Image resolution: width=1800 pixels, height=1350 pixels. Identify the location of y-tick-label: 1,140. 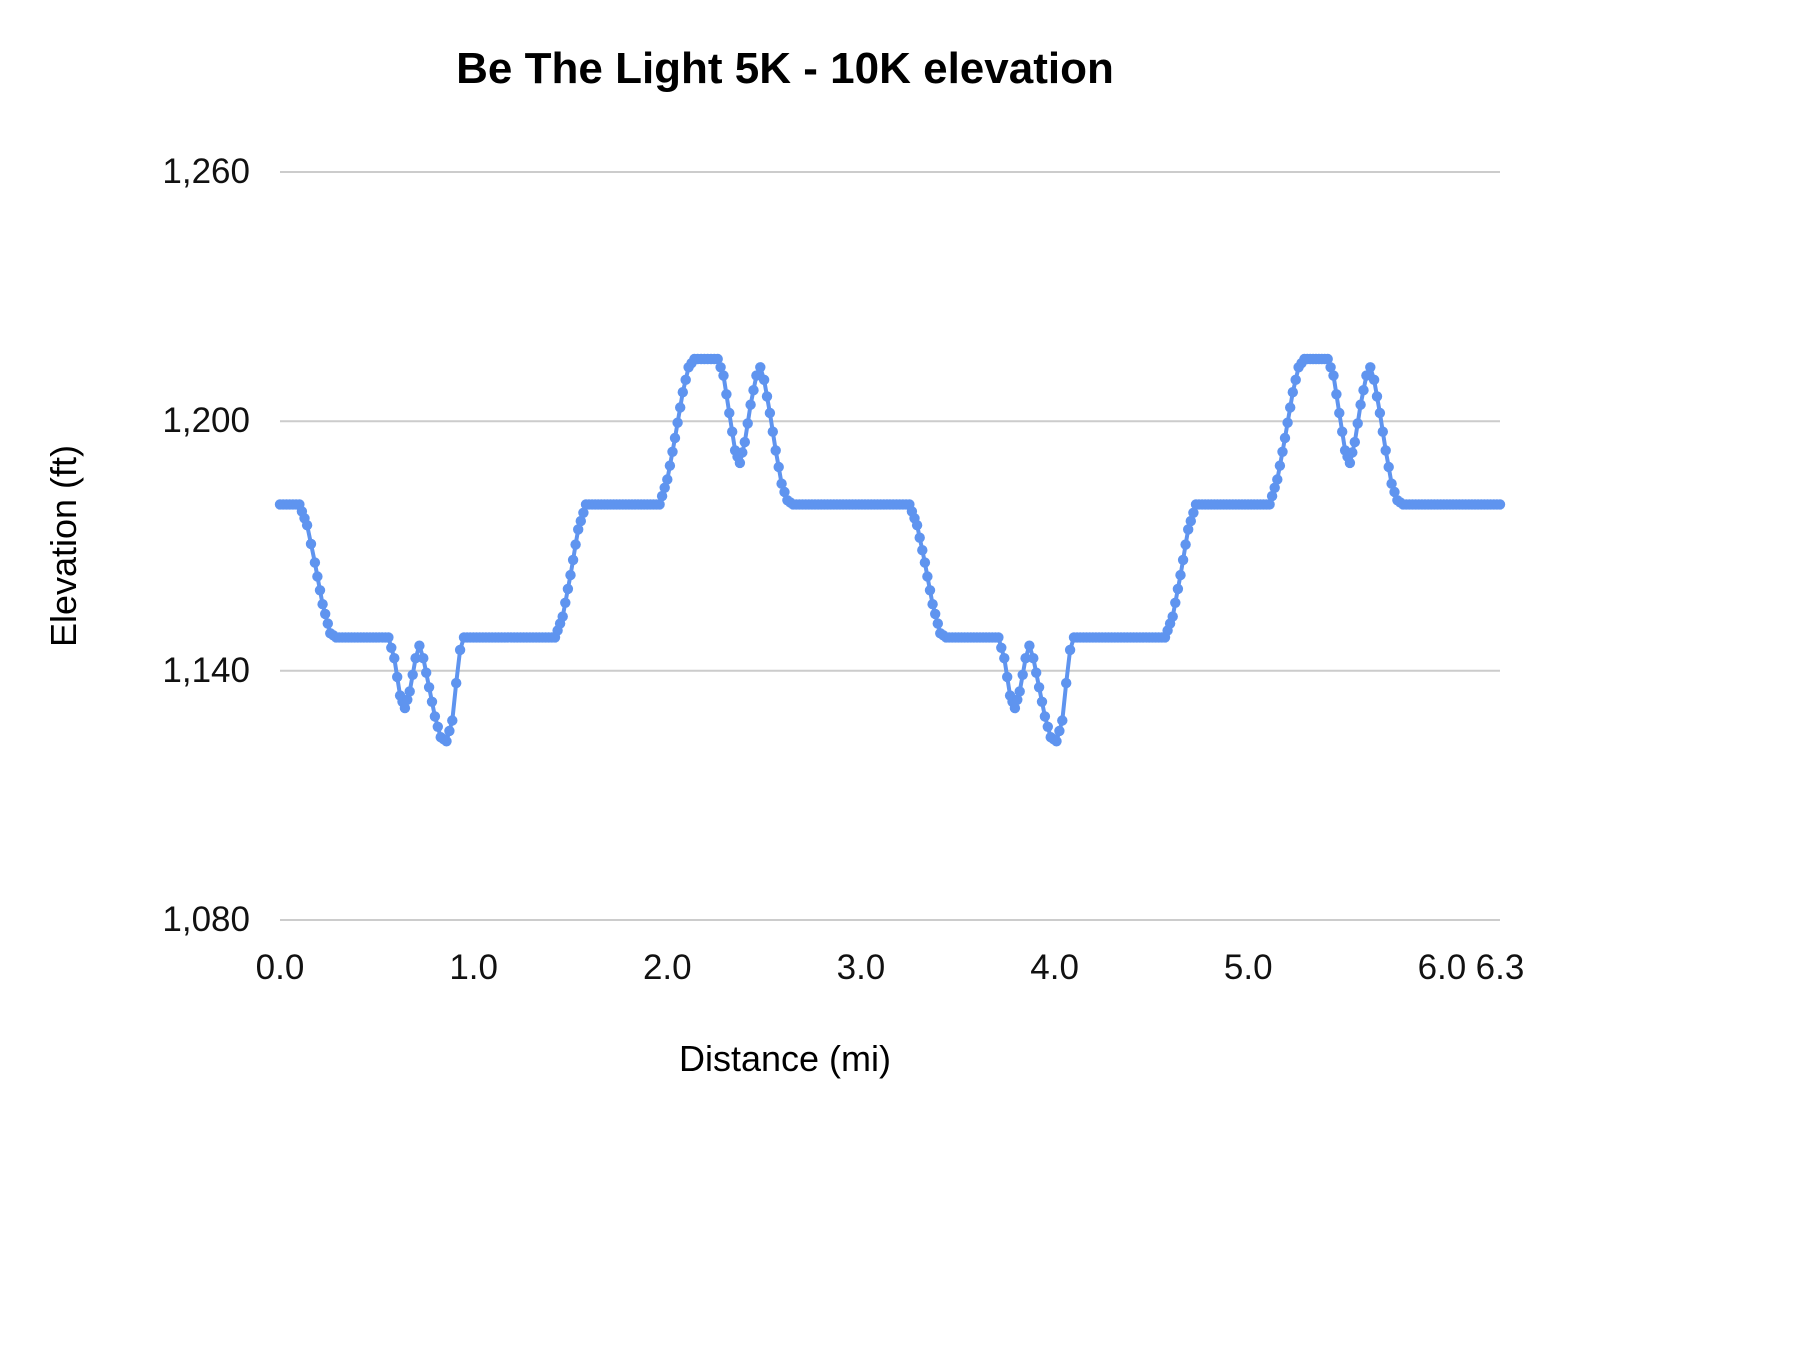
(206, 670).